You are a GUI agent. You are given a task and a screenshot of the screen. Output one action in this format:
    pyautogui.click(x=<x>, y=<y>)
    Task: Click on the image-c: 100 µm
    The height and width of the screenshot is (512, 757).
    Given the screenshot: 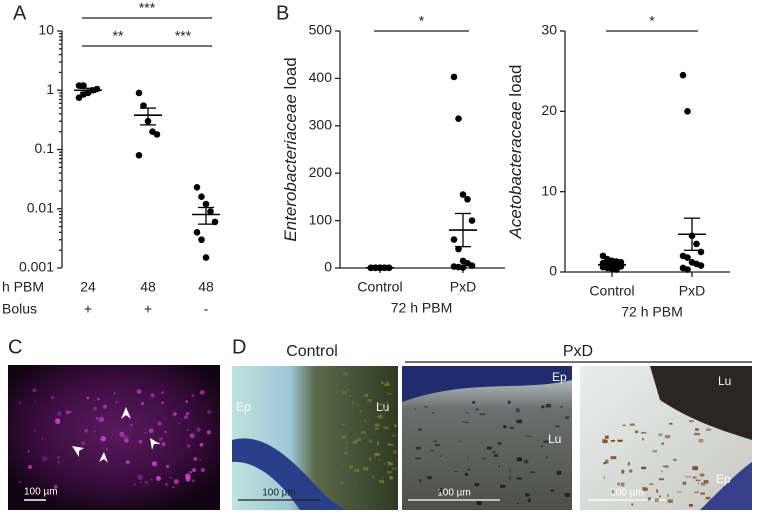 What is the action you would take?
    pyautogui.click(x=114, y=437)
    